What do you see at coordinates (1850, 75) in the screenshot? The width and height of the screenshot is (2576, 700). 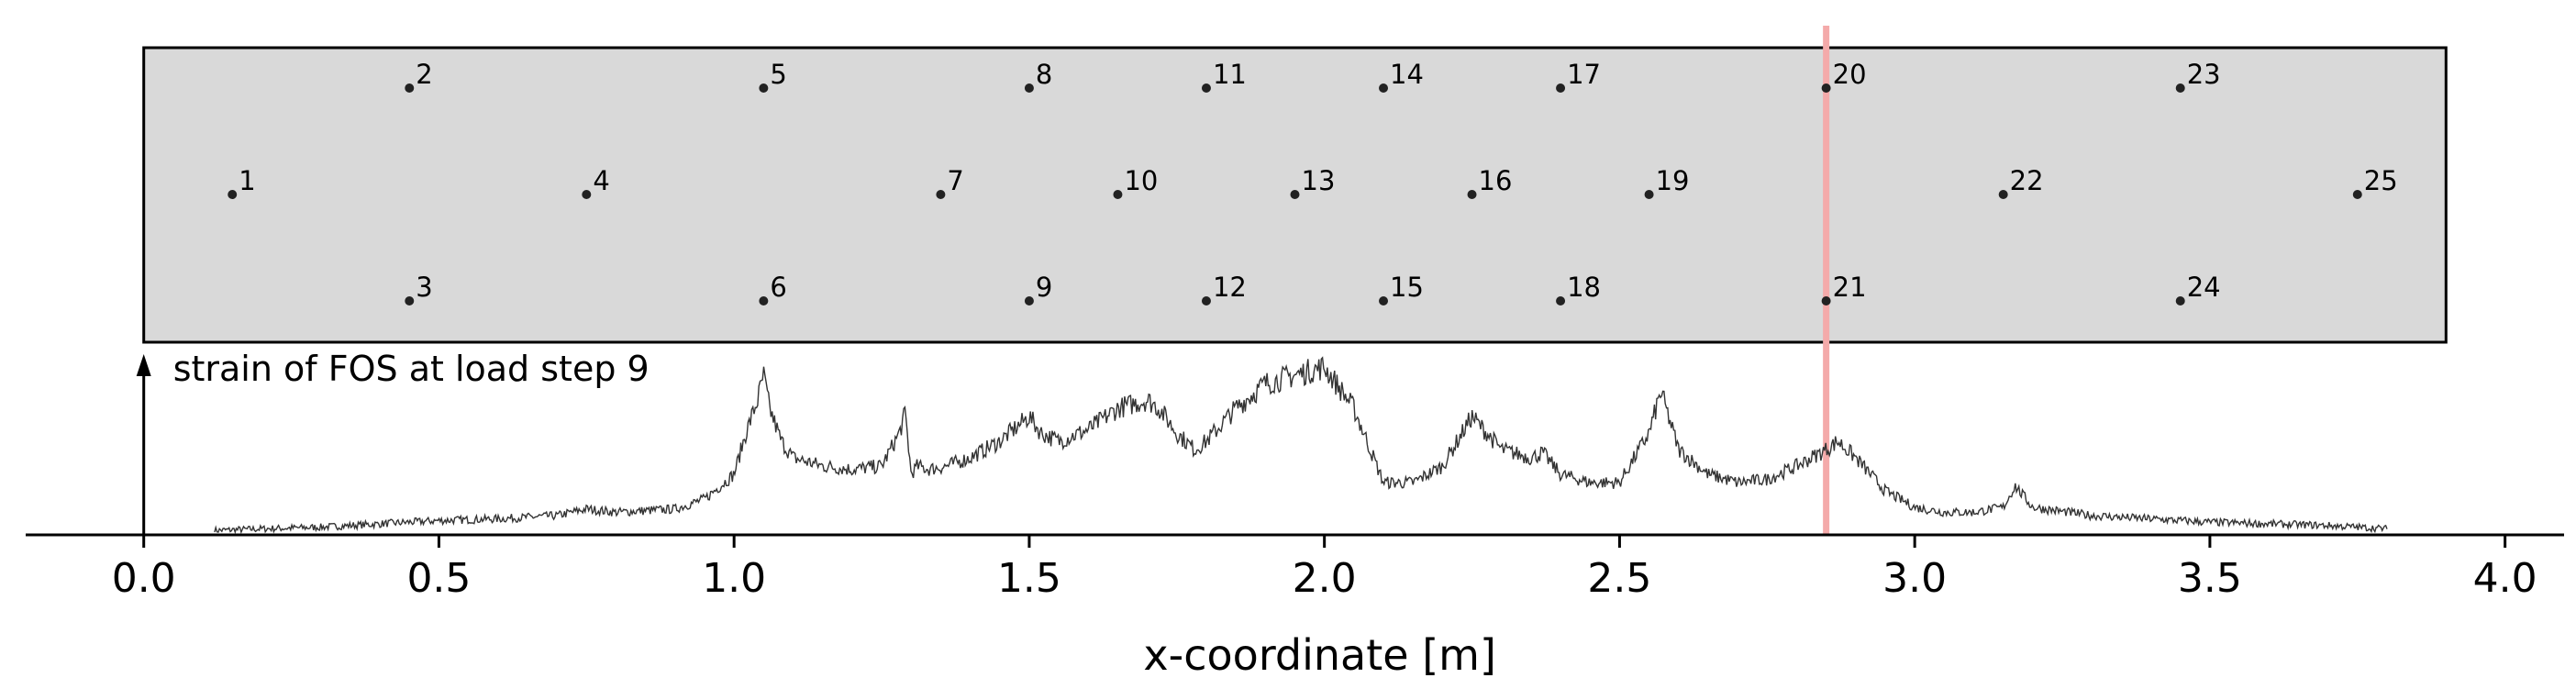 I see `node-label-20: 20` at bounding box center [1850, 75].